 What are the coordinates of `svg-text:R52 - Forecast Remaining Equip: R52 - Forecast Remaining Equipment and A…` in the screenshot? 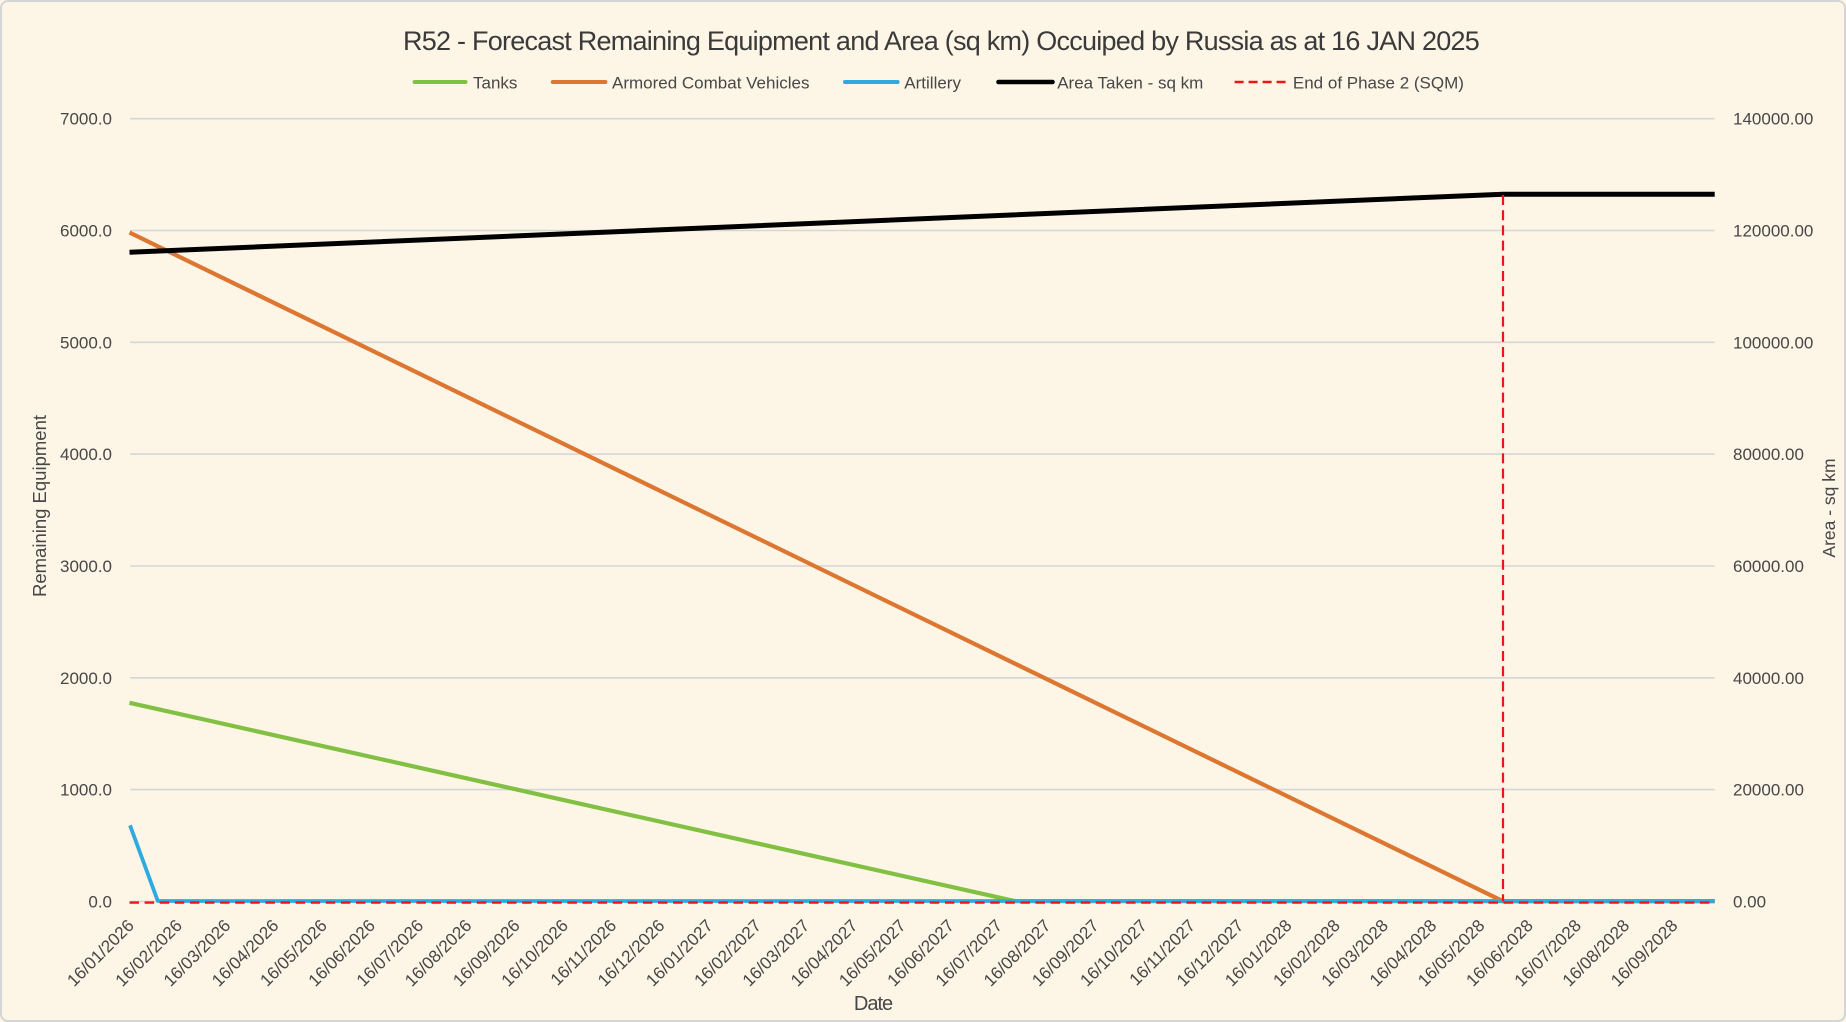 It's located at (941, 41).